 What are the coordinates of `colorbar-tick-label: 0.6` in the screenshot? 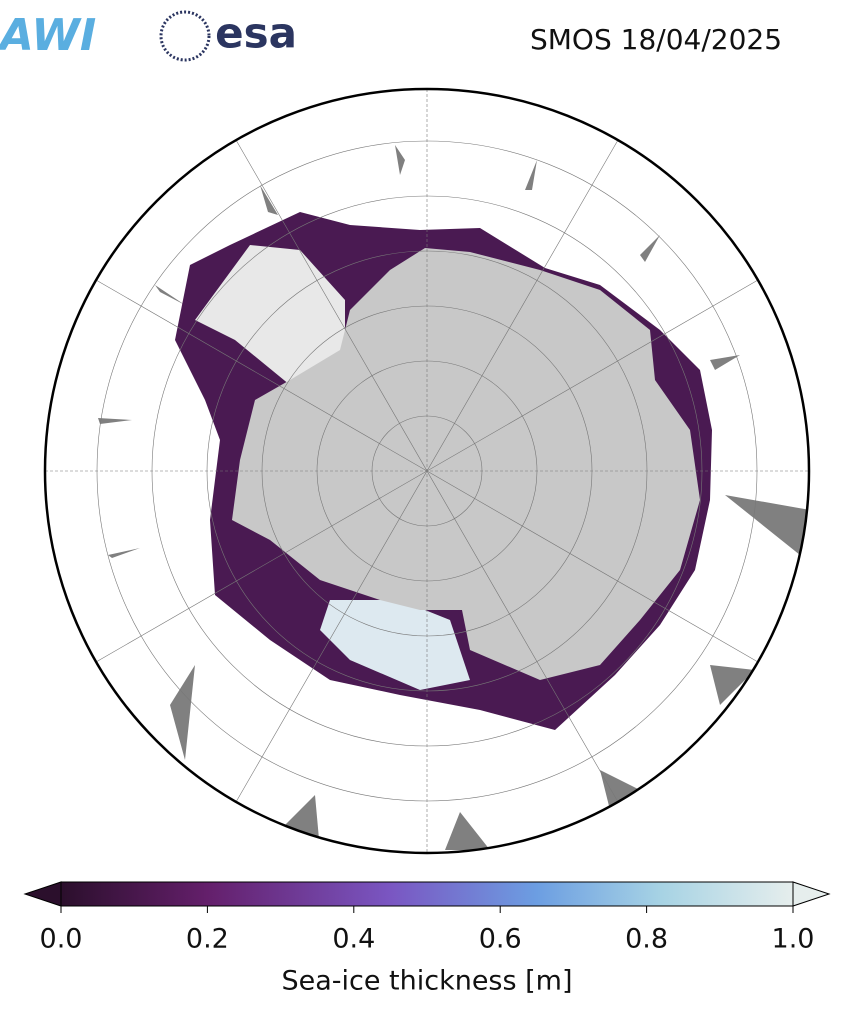 It's located at (500, 939).